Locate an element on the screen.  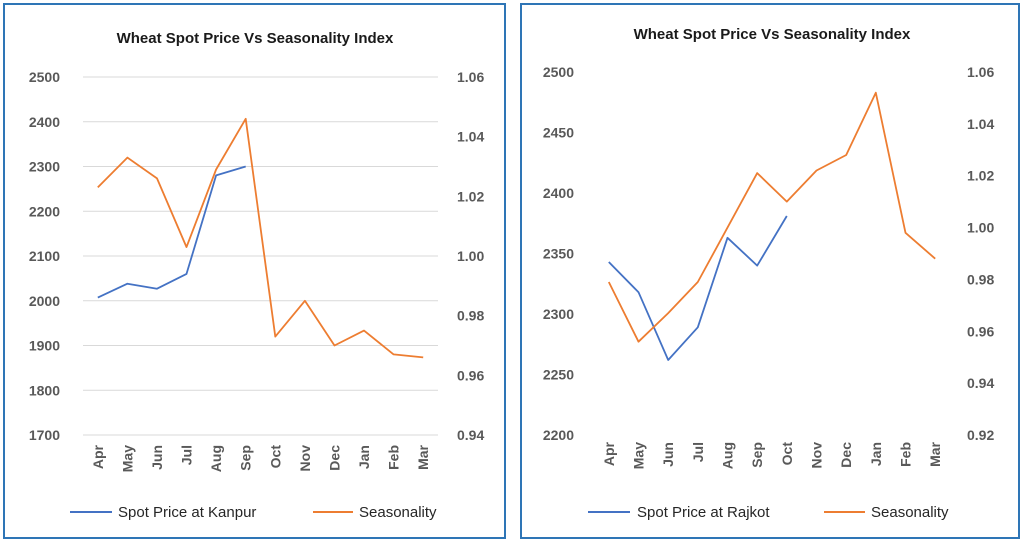
y-left-tick-label: 2350 is located at coordinates (558, 254).